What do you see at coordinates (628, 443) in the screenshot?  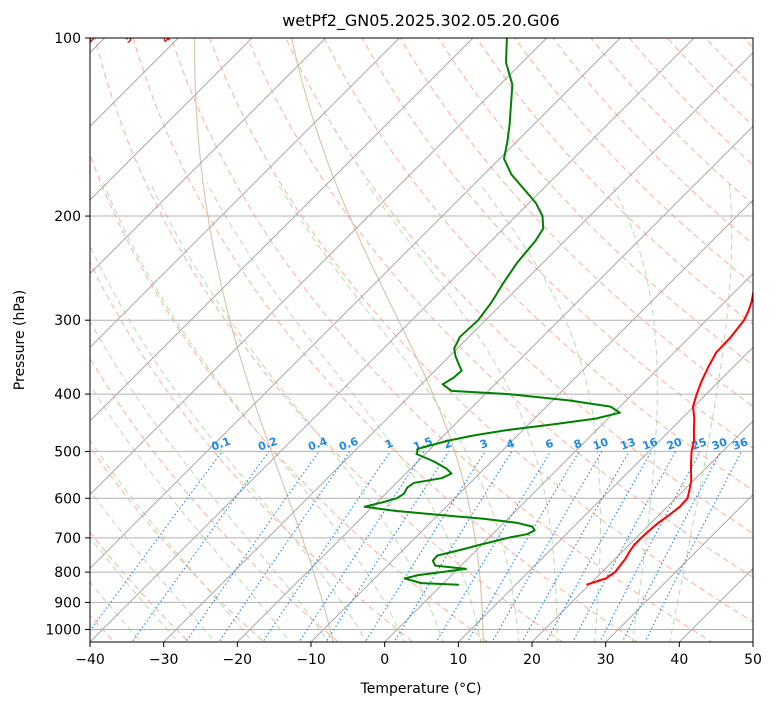 I see `mixing-ratio-label: 13` at bounding box center [628, 443].